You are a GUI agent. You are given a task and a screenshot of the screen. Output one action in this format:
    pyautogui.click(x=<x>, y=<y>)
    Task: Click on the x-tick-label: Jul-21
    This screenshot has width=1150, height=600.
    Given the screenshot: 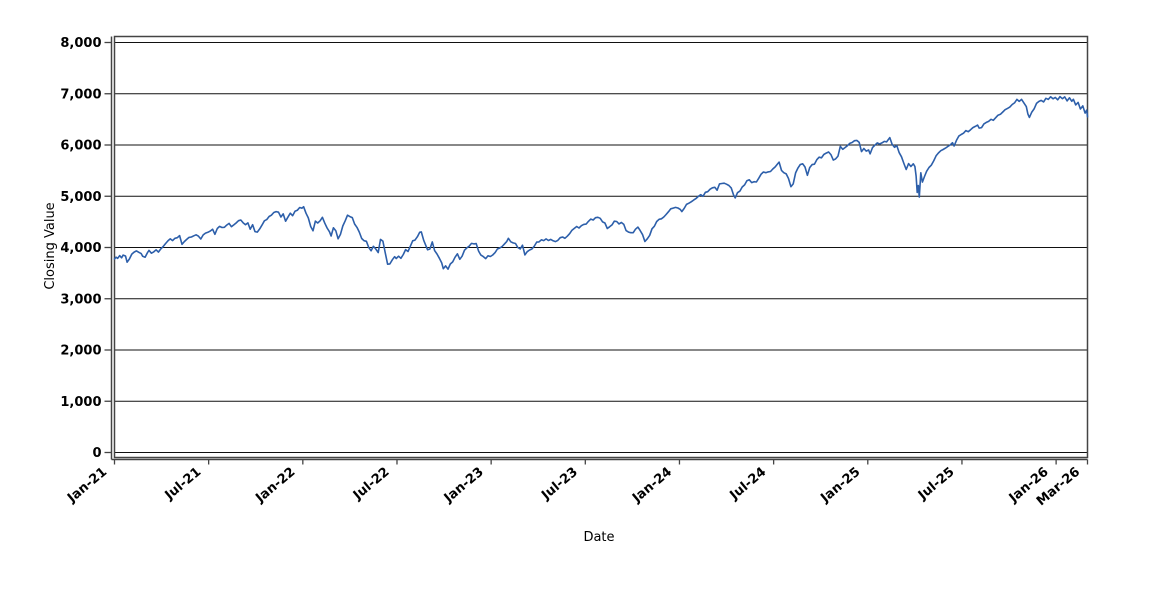 What is the action you would take?
    pyautogui.click(x=183, y=484)
    